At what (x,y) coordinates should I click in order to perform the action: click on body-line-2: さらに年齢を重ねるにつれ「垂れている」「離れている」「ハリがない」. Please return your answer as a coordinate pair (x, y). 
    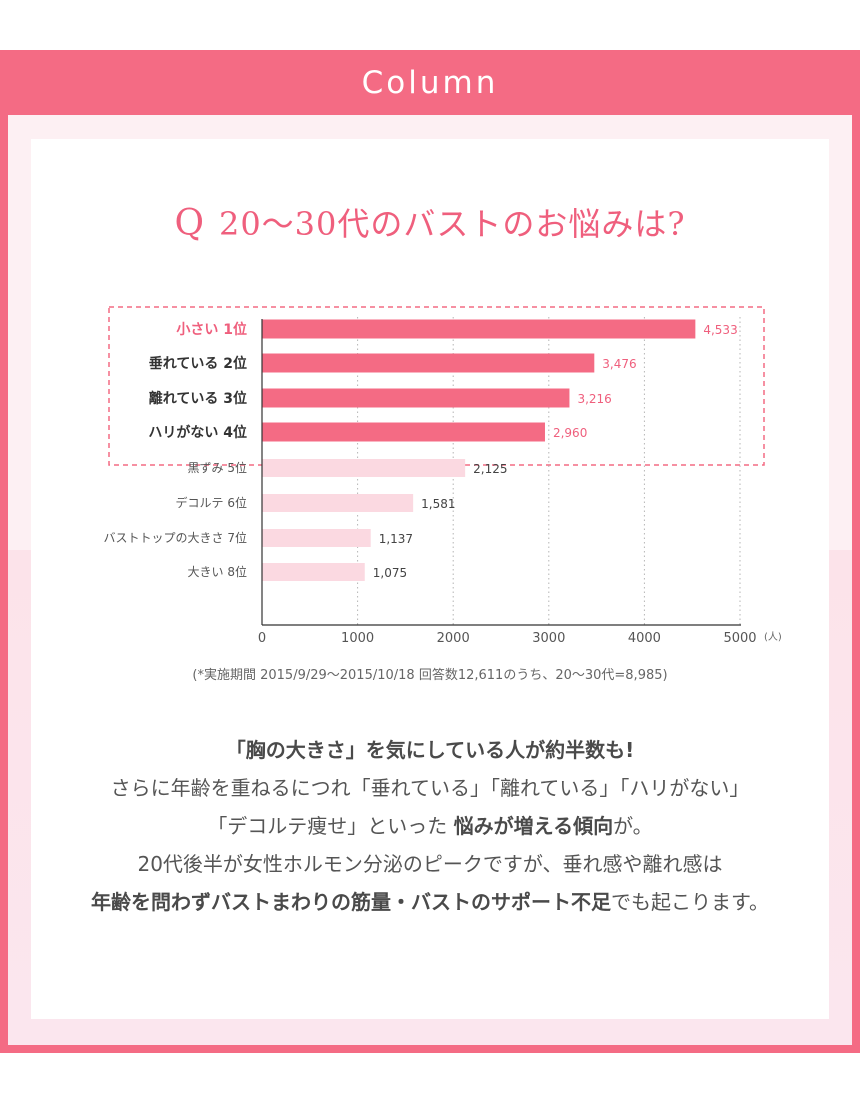
    Looking at the image, I should click on (430, 788).